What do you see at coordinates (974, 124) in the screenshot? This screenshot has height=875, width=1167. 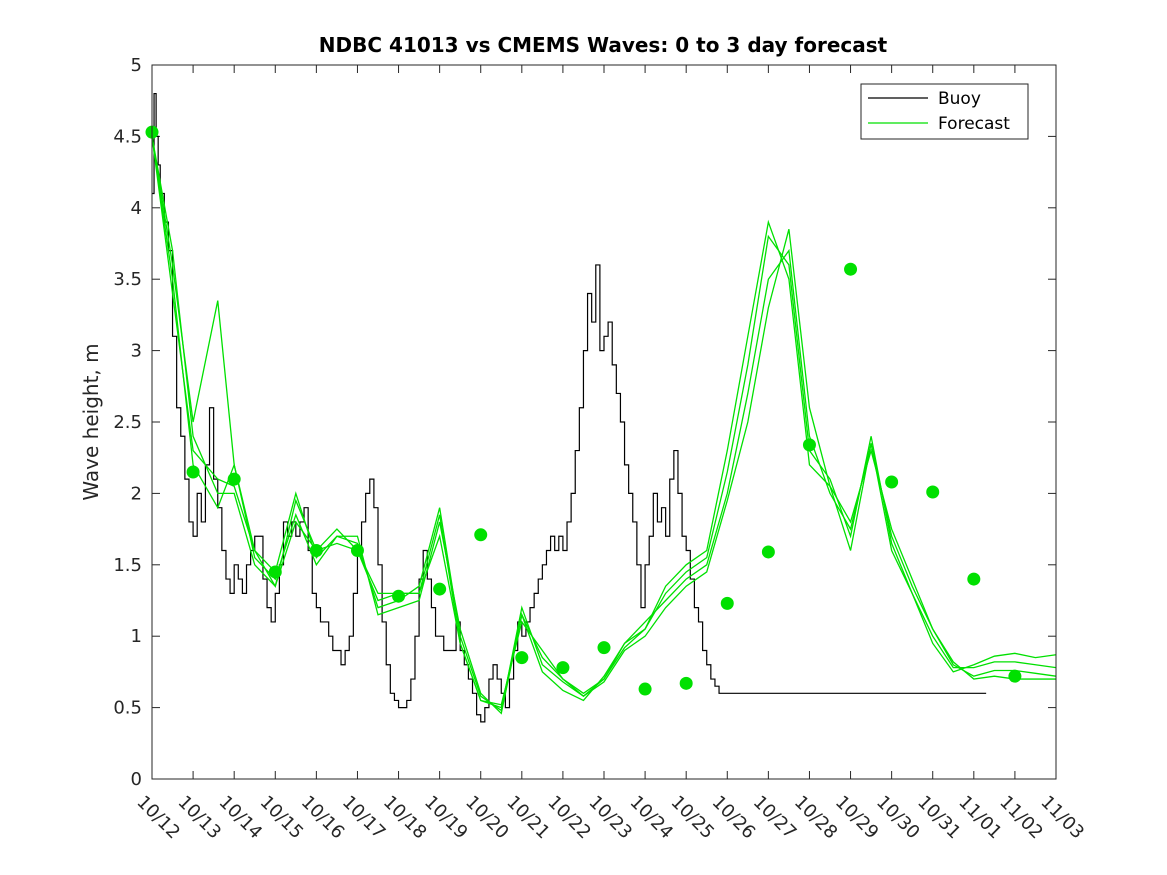 I see `legend-forecast-label: Forecast` at bounding box center [974, 124].